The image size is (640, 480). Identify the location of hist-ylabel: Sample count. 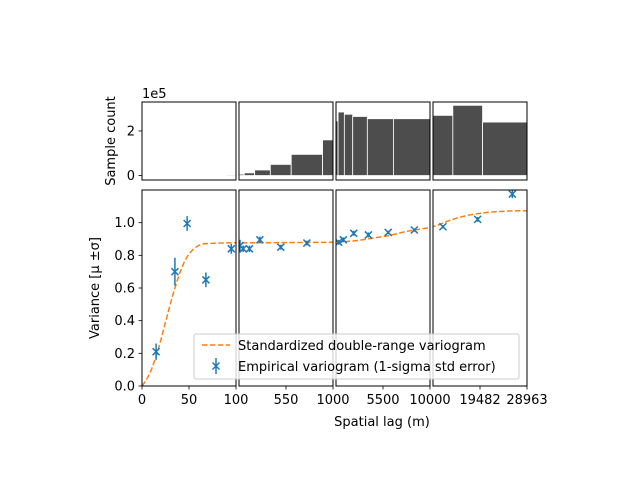
(111, 141).